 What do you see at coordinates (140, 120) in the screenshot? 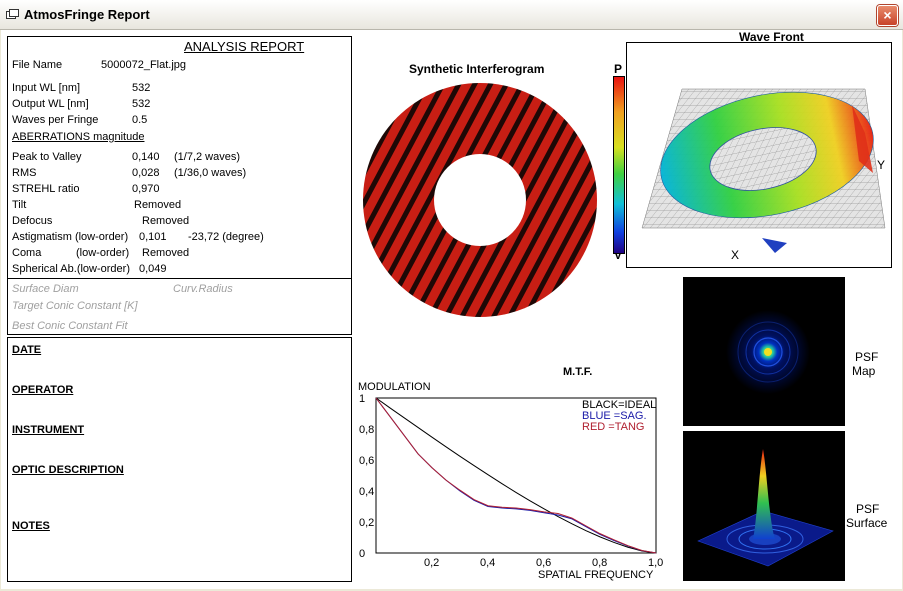
I see `waves-per-fringe-value: 0.5` at bounding box center [140, 120].